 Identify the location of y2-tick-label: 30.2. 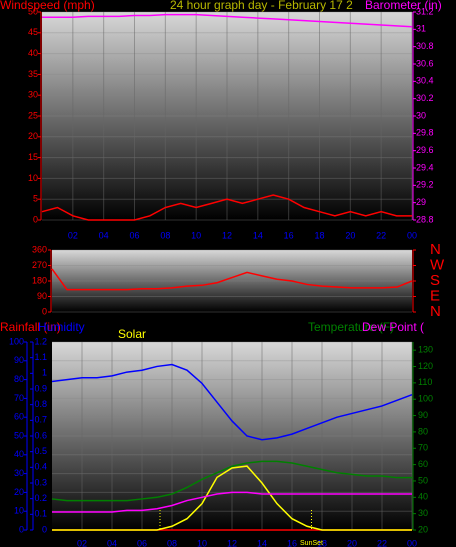
(425, 98).